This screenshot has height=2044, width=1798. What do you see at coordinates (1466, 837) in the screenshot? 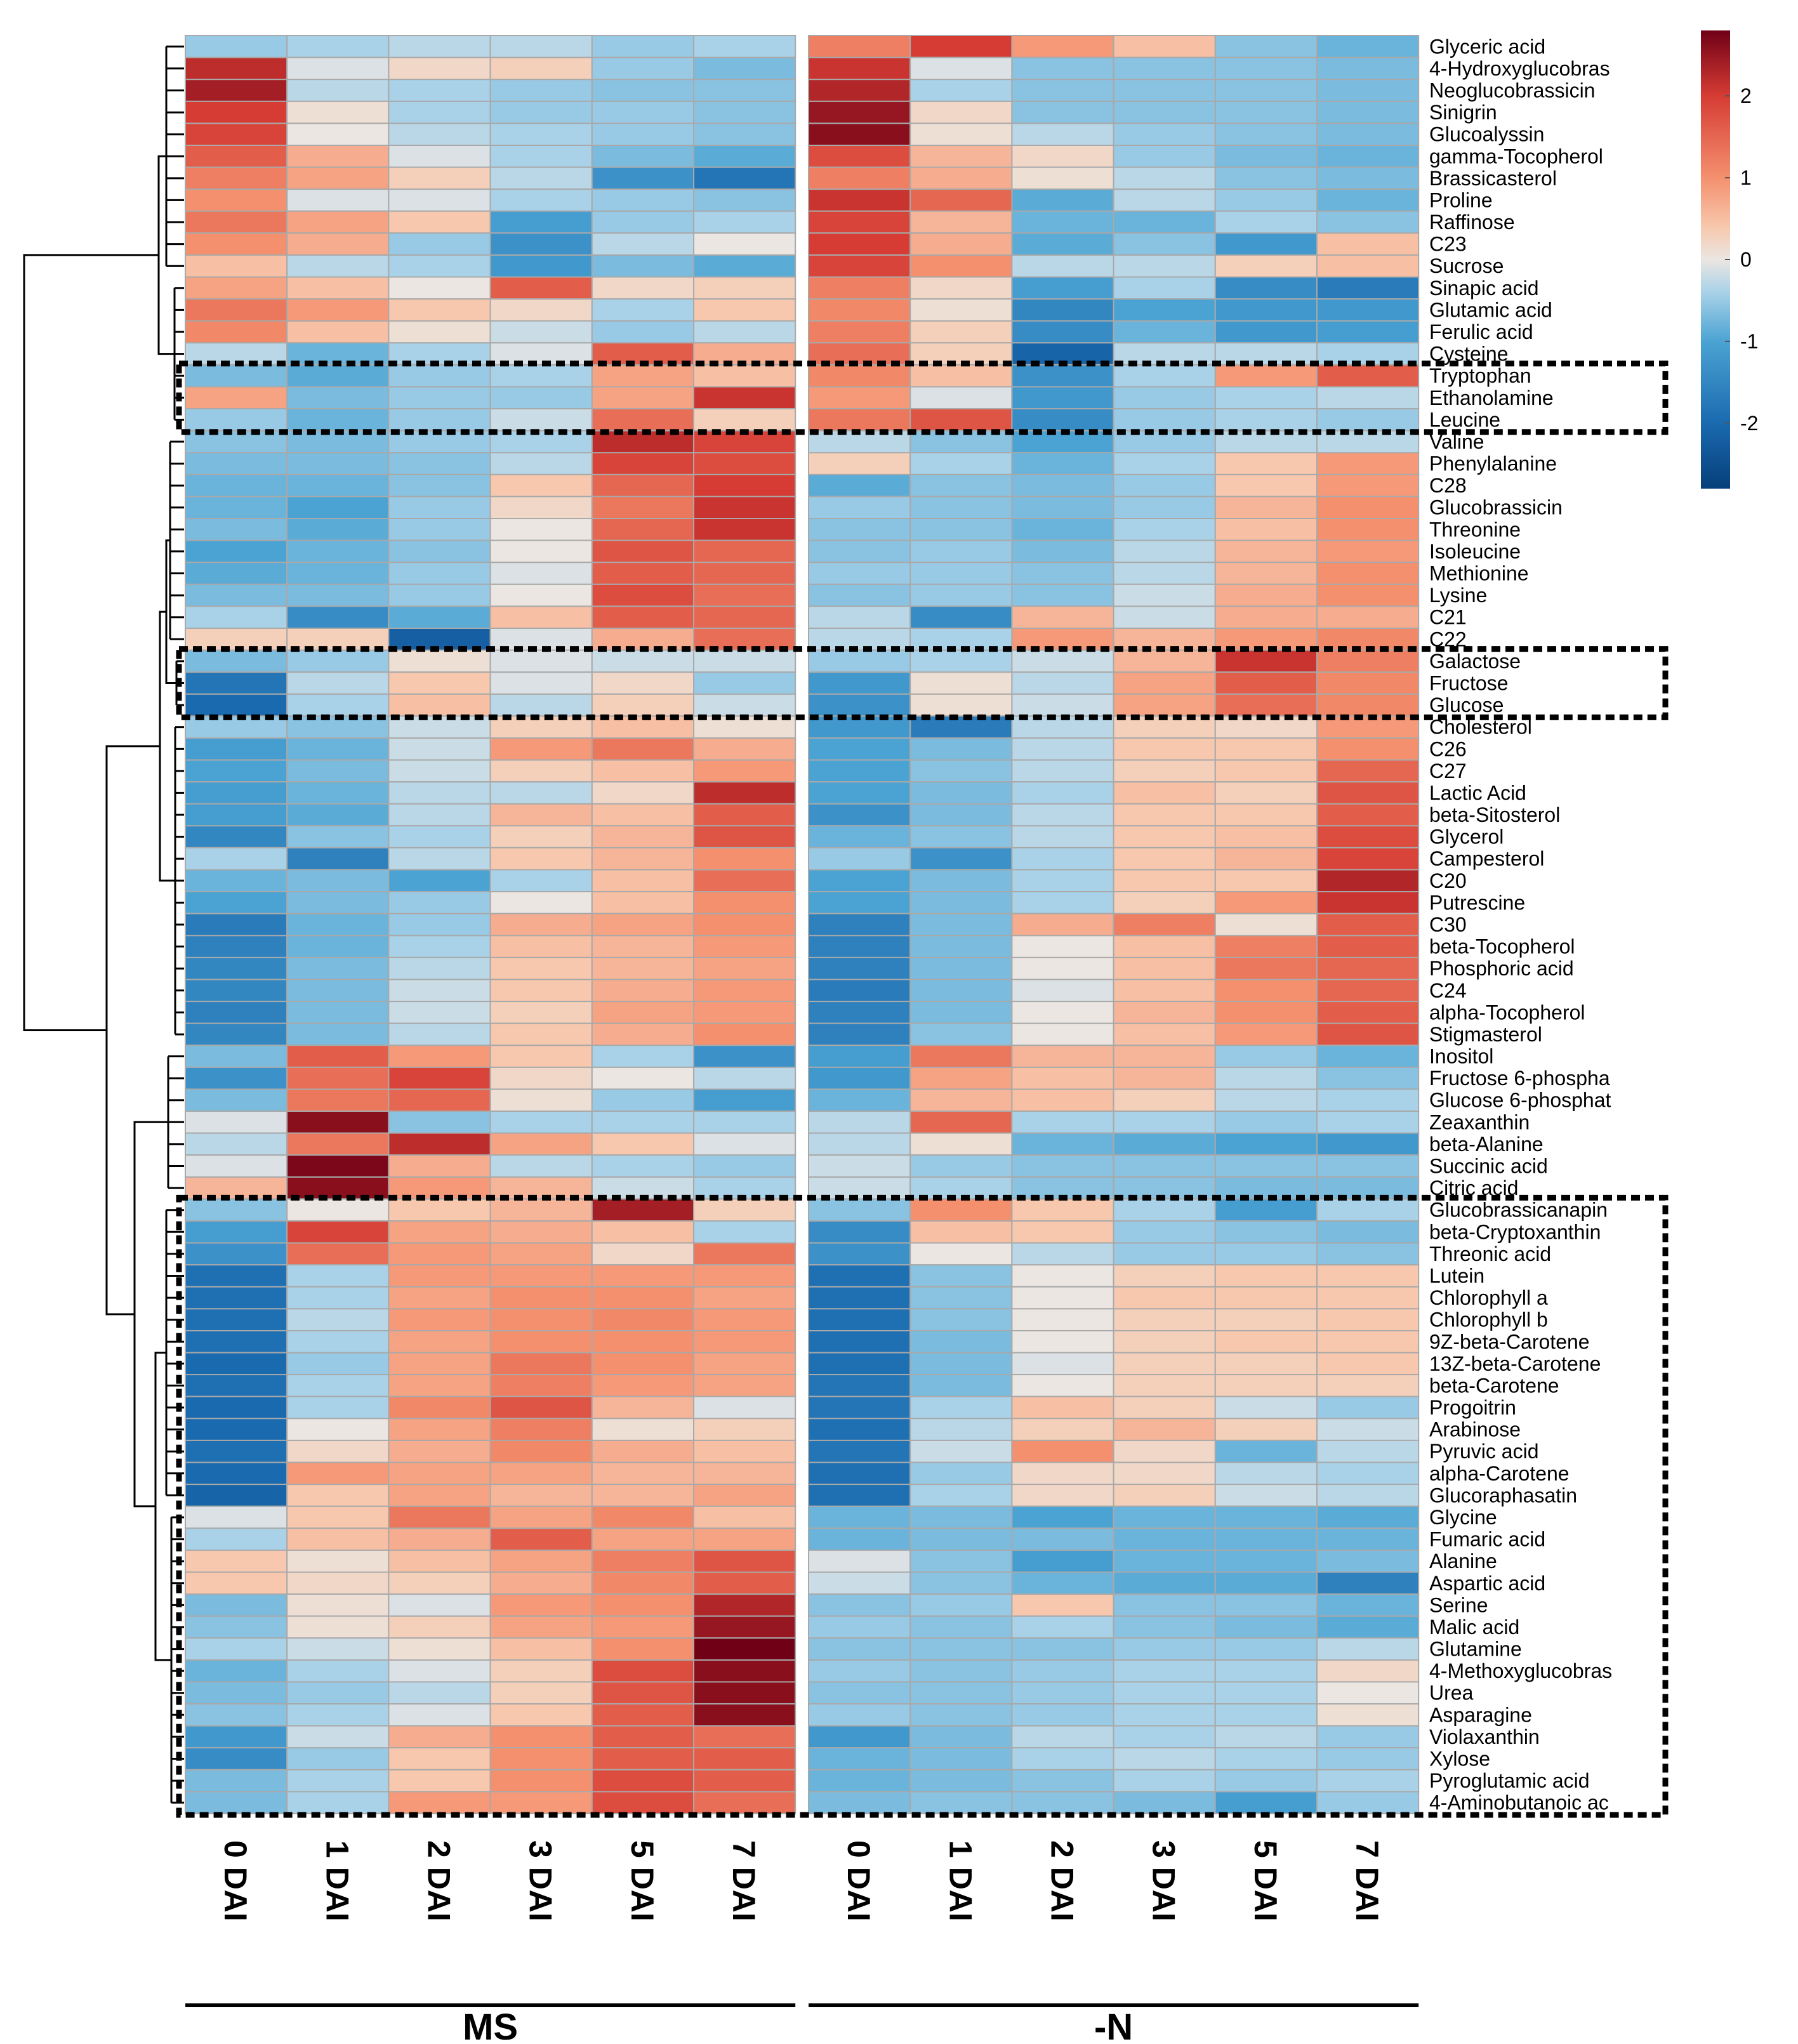
I see `row-label: Glycerol` at bounding box center [1466, 837].